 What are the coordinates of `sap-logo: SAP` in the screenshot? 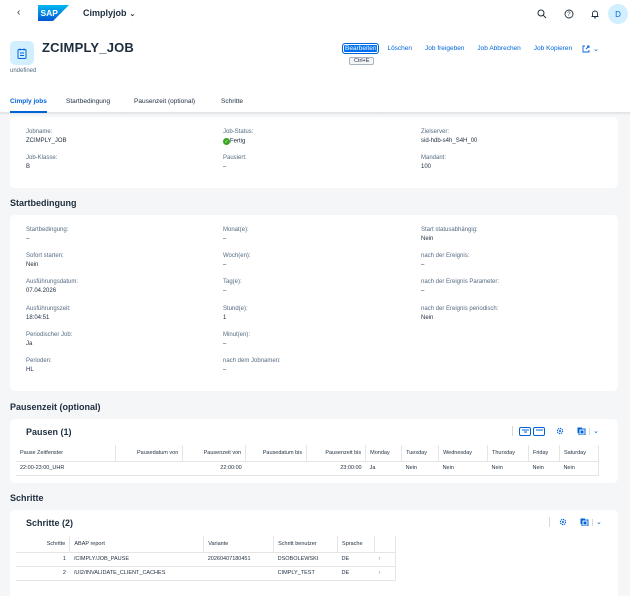 It's located at (53, 13).